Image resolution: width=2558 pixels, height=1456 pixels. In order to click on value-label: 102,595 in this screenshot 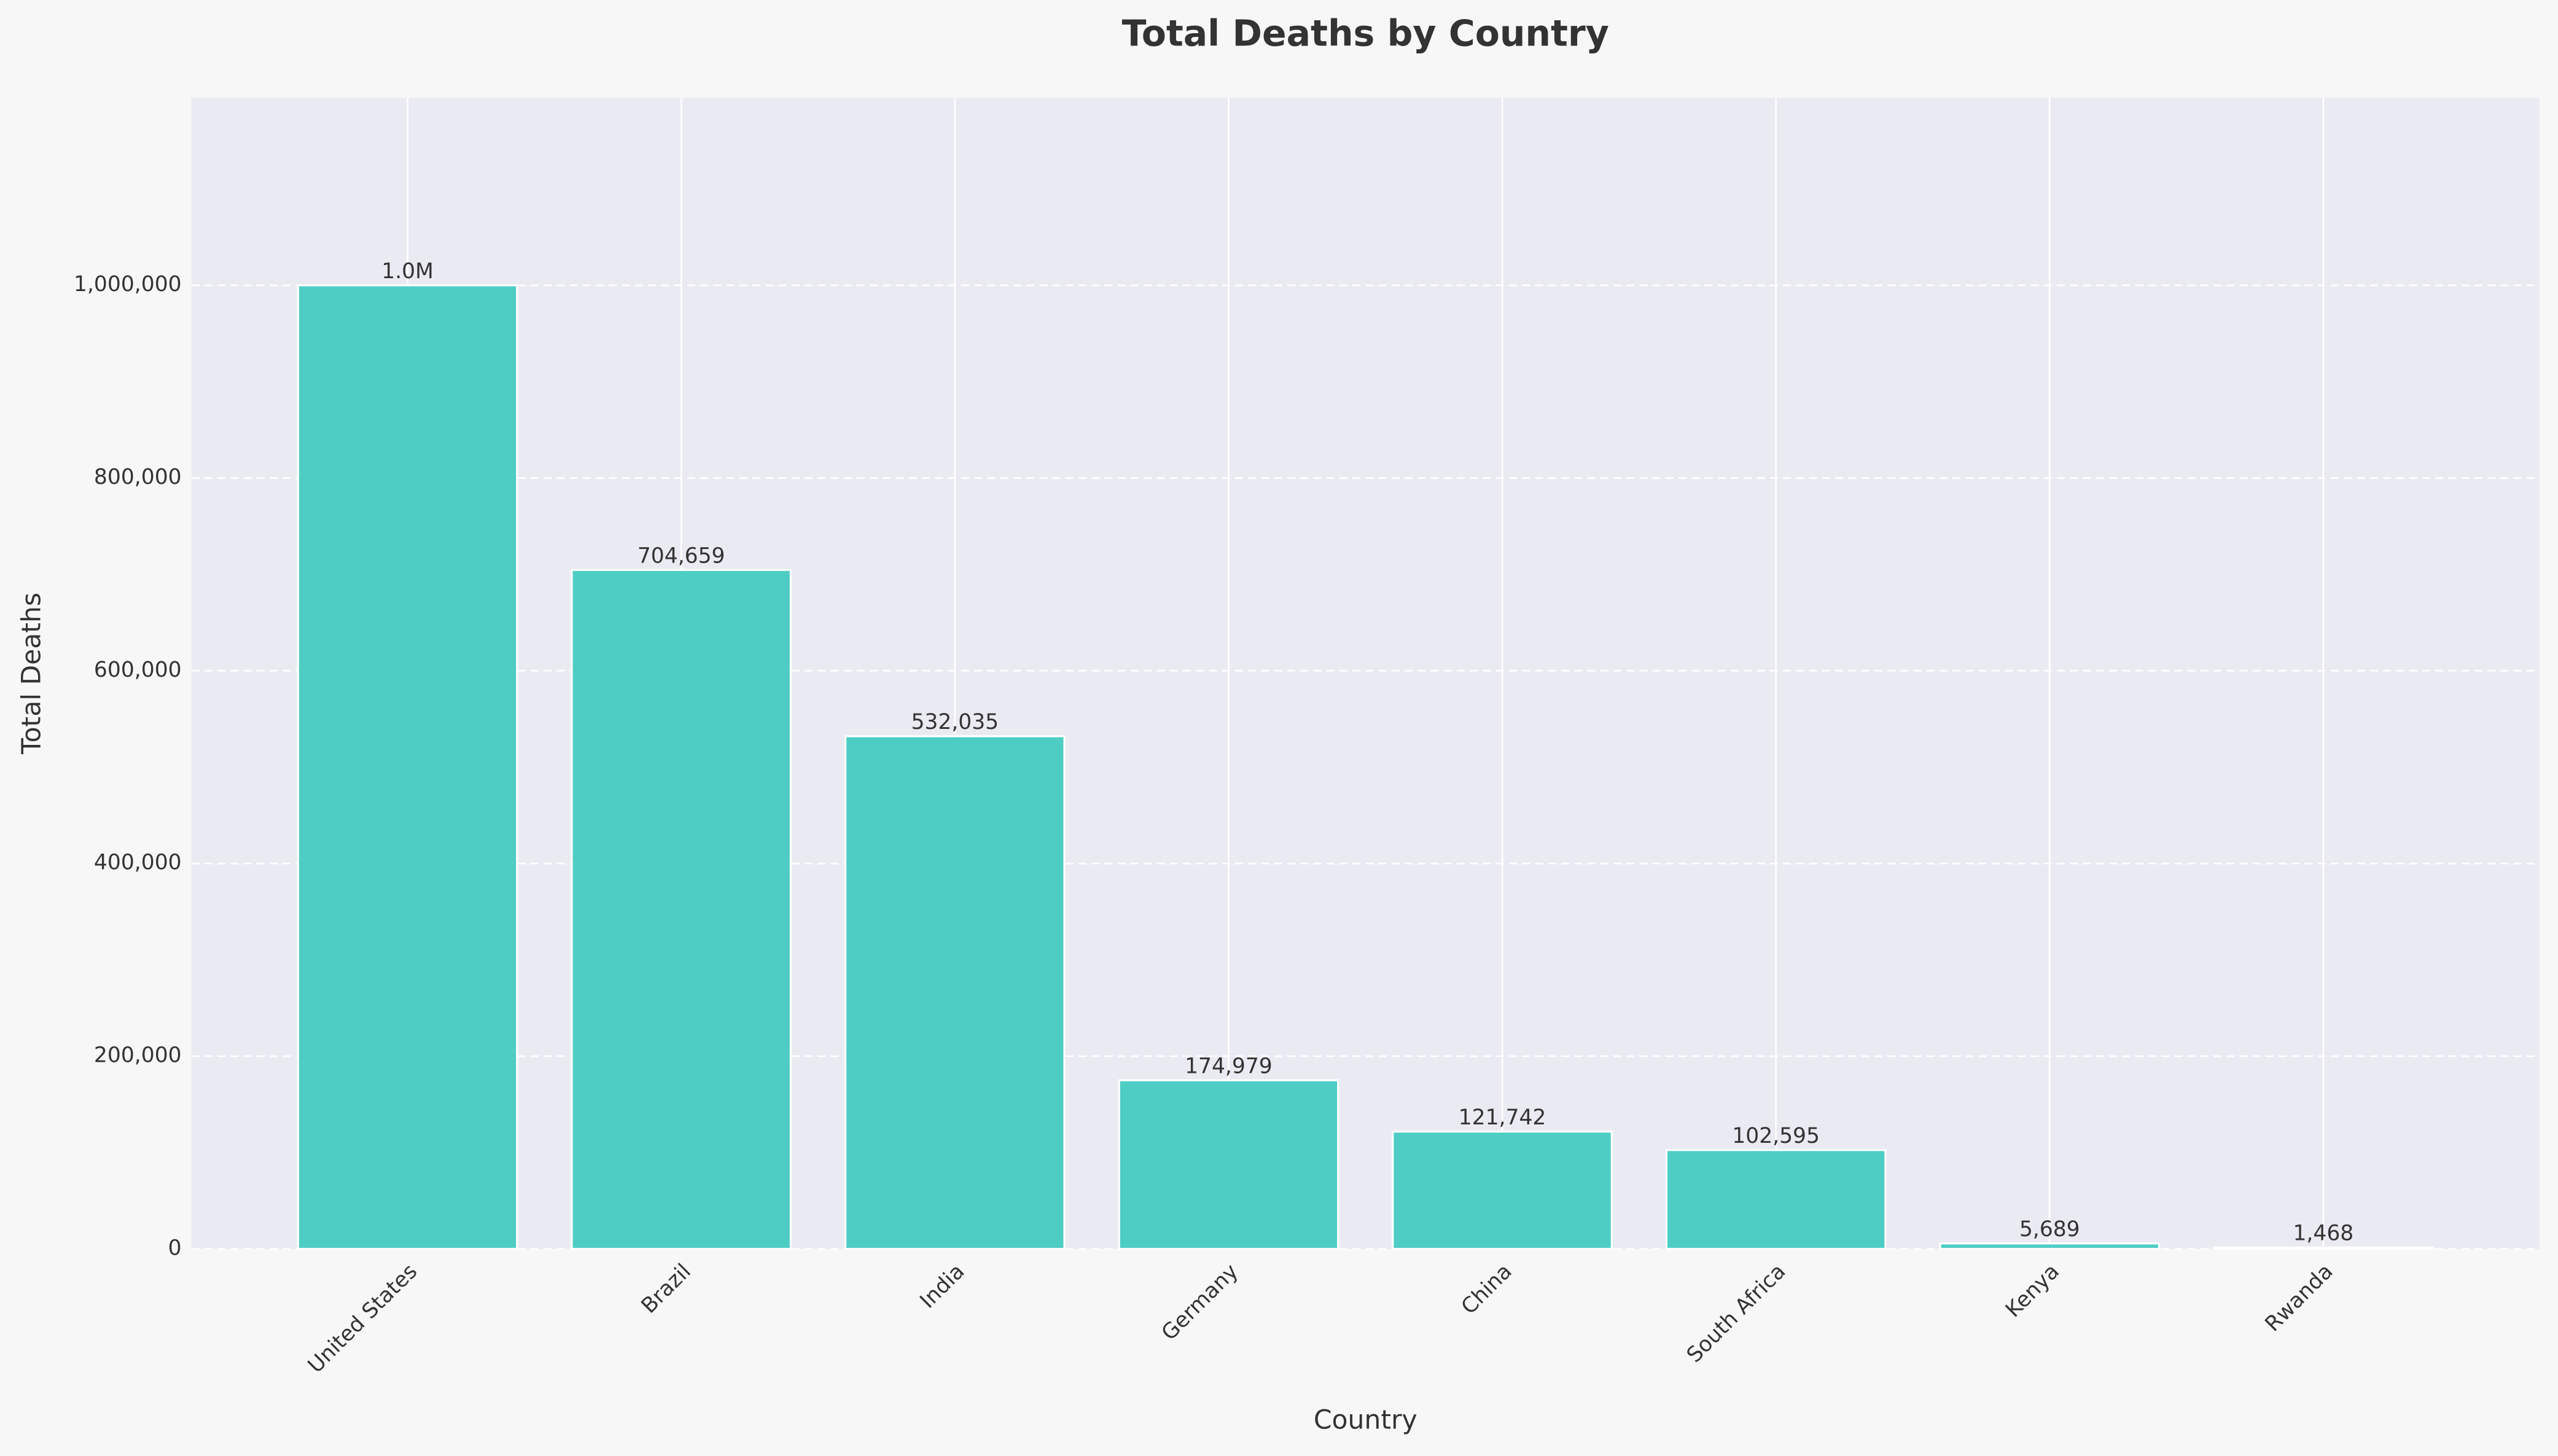, I will do `click(1776, 1136)`.